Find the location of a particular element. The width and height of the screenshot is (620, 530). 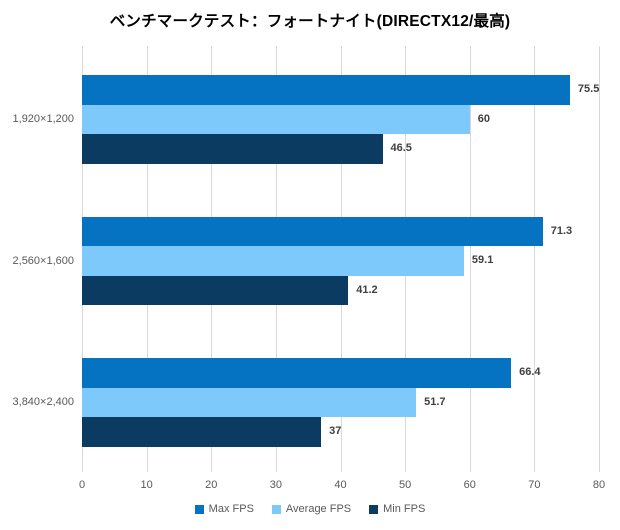

value-label: 51.7 is located at coordinates (435, 401).